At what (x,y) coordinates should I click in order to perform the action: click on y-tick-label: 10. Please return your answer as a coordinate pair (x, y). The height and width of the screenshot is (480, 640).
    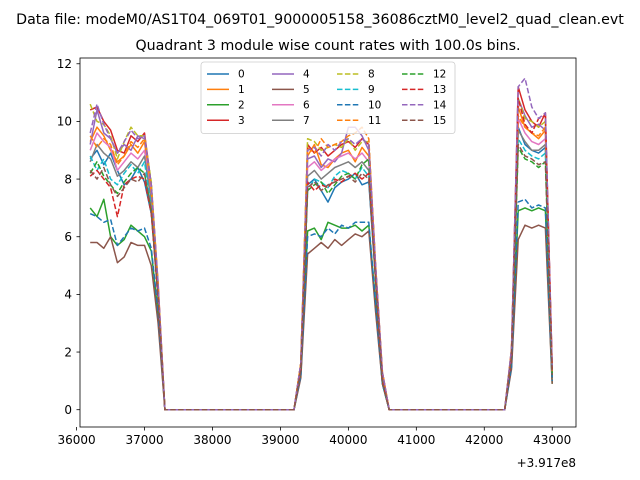
    Looking at the image, I should click on (64, 122).